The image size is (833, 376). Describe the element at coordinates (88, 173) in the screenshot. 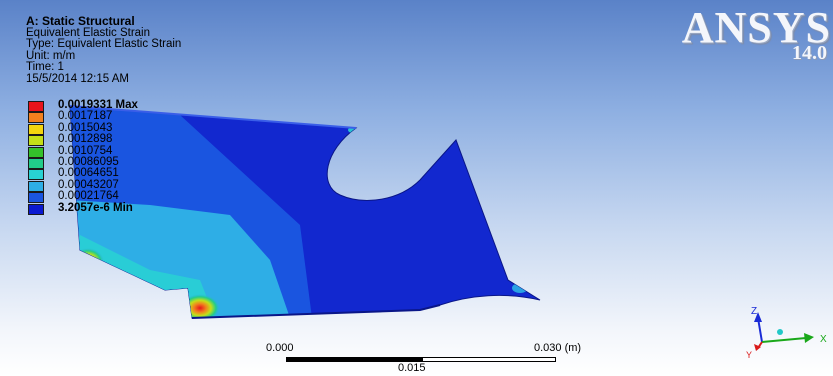

I see `legend-label: 0.00064651` at that location.